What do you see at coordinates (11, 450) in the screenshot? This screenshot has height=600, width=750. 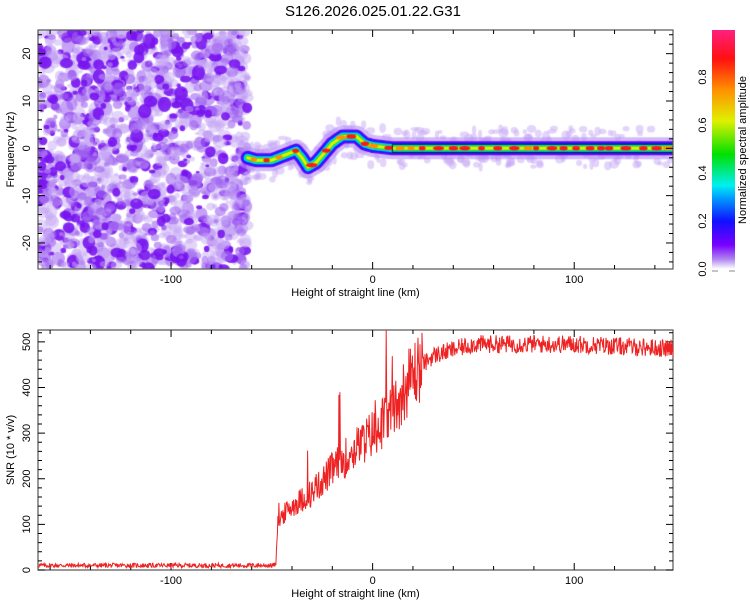 I see `y-axis-label: SNR (10 * v/v)` at bounding box center [11, 450].